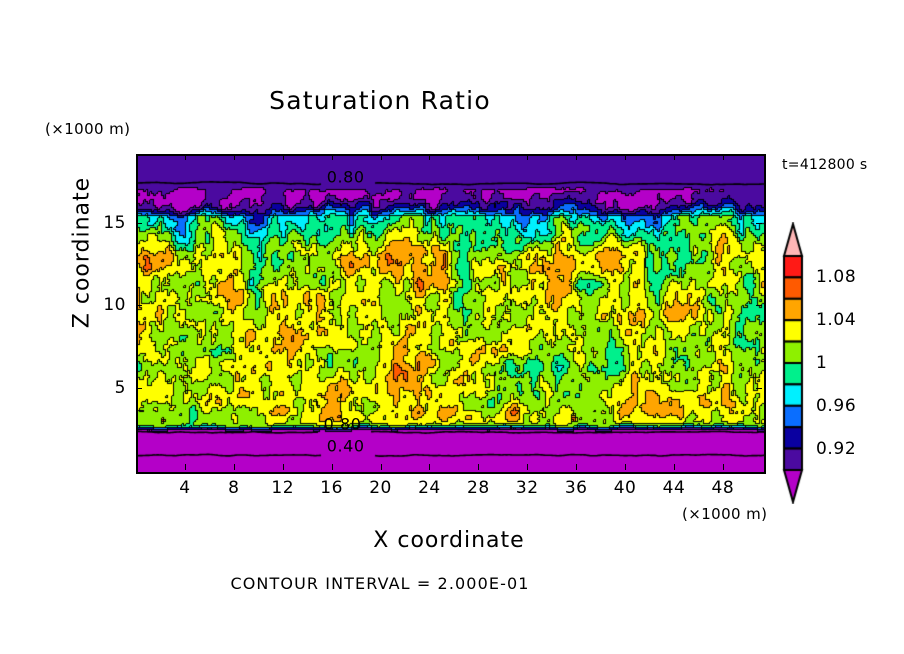  What do you see at coordinates (725, 514) in the screenshot?
I see `x-axis-unit-label: (×1000 m)` at bounding box center [725, 514].